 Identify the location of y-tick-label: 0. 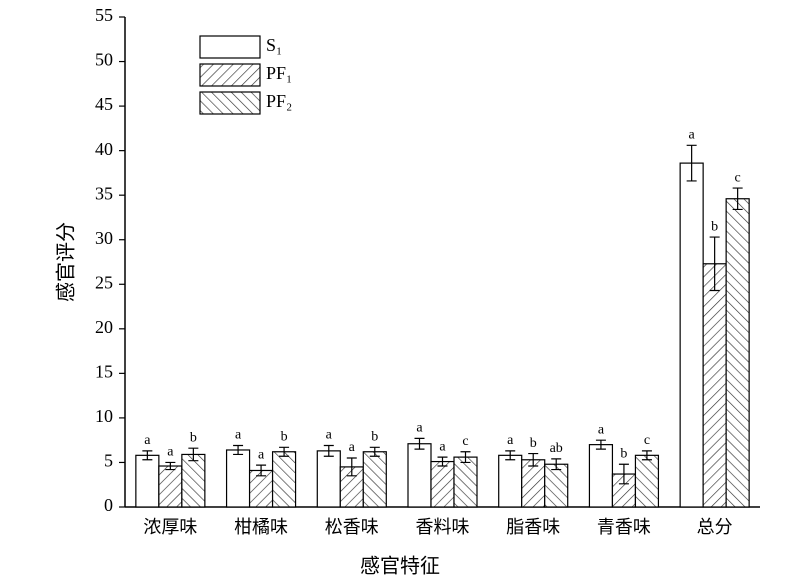
(108, 505).